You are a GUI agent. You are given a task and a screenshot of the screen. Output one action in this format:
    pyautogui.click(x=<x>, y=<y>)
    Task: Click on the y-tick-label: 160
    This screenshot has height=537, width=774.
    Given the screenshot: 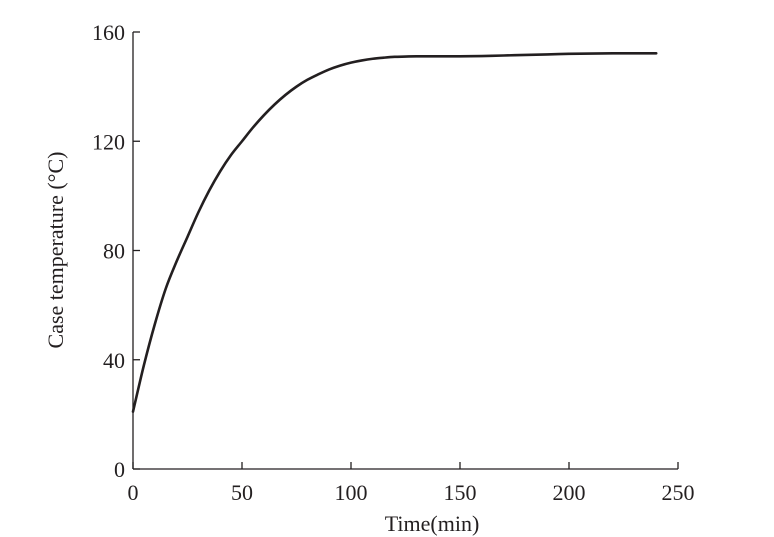 What is the action you would take?
    pyautogui.click(x=108, y=32)
    